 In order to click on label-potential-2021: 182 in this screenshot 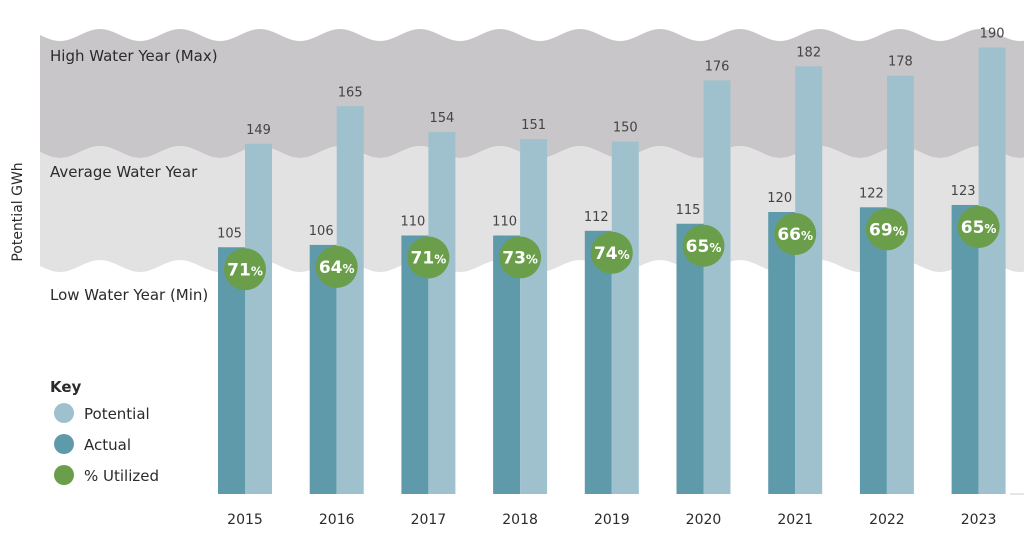, I will do `click(808, 52)`.